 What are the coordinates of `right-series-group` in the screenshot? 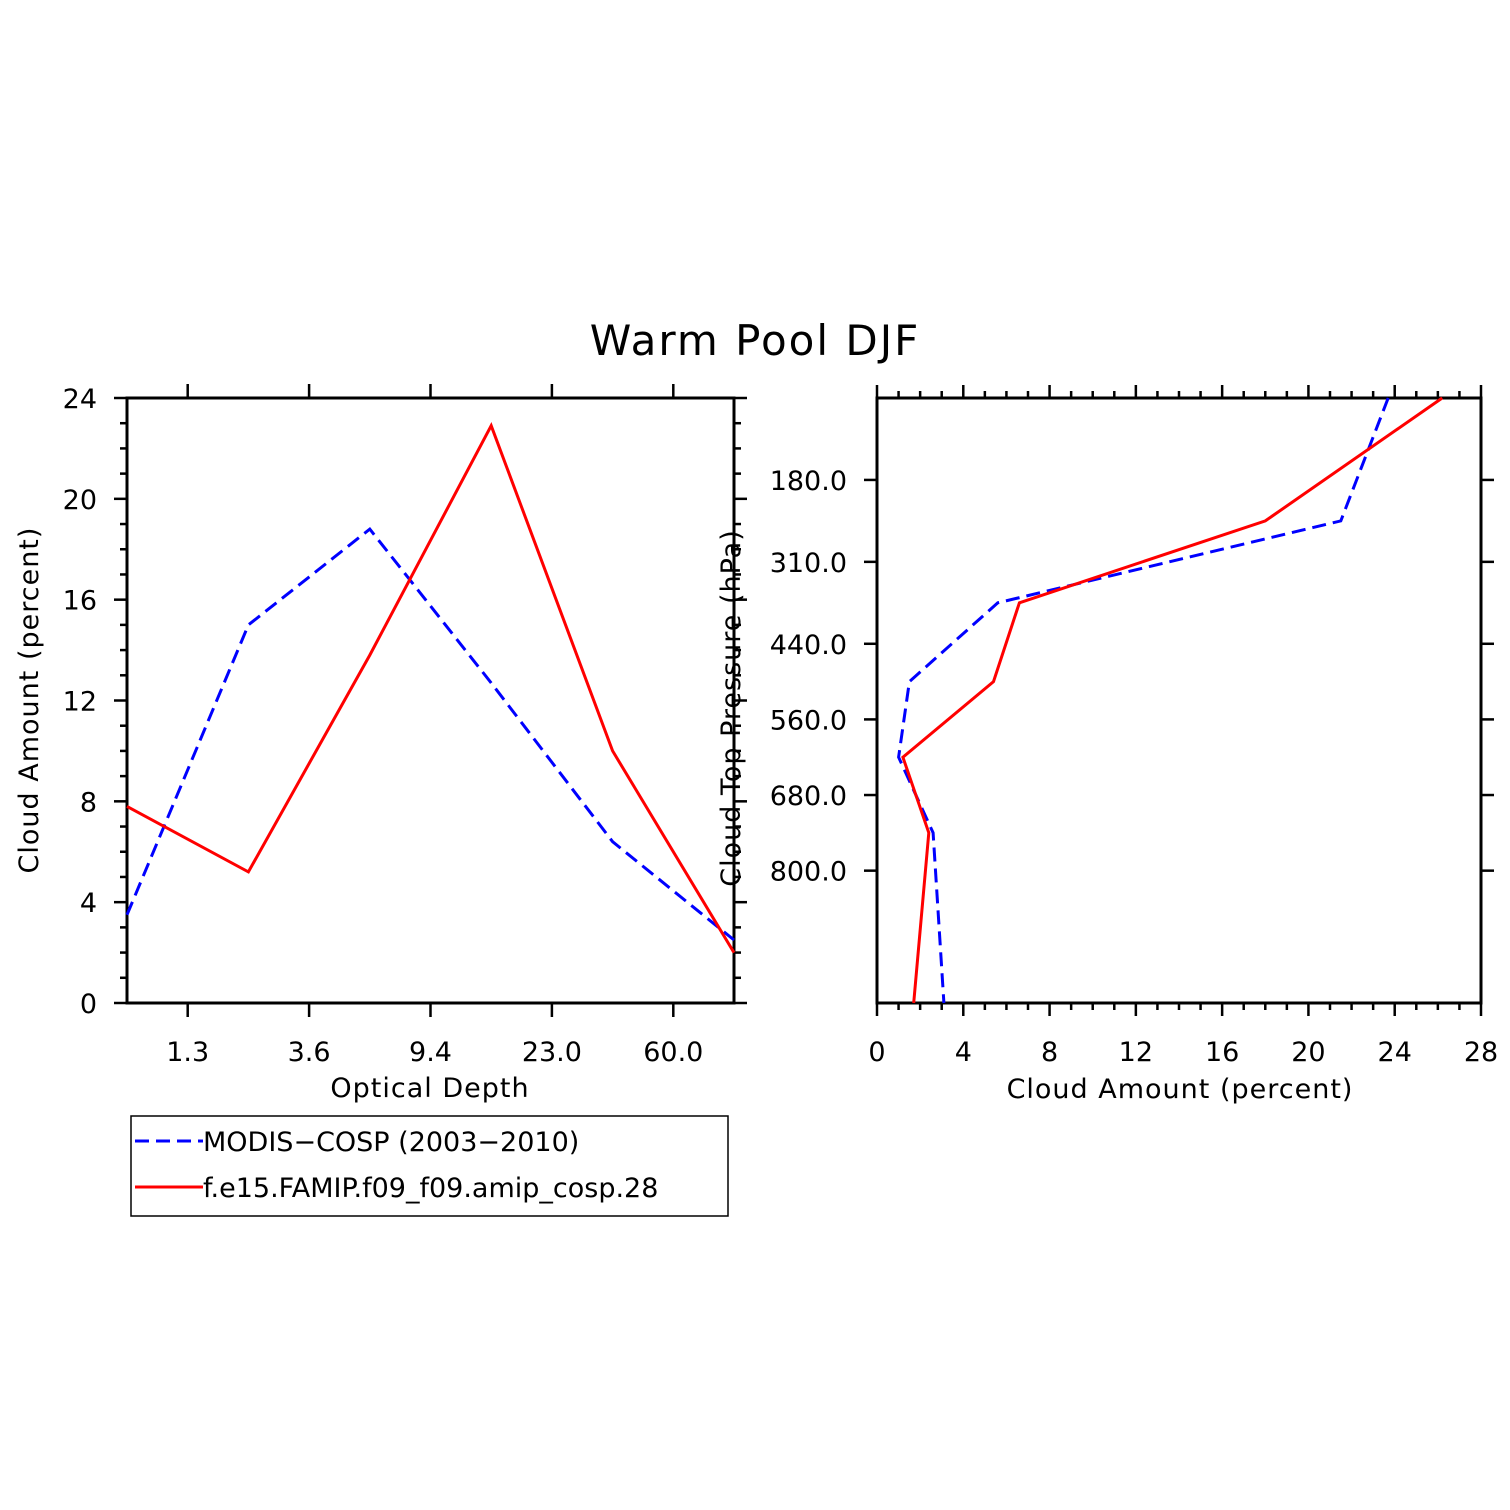 It's located at (1170, 700).